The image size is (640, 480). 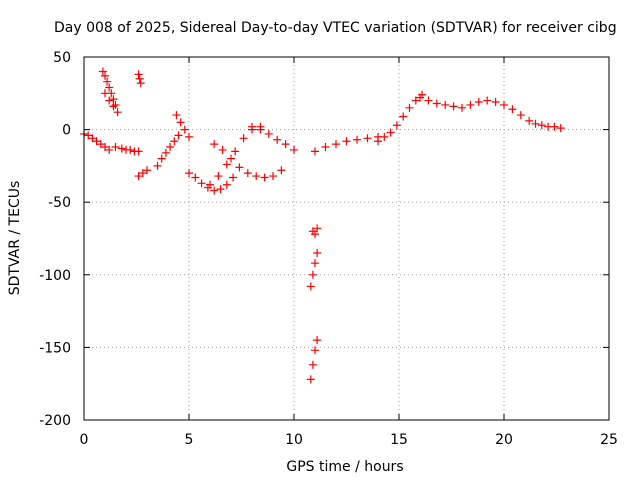 What do you see at coordinates (55, 276) in the screenshot?
I see `y-tick-label: -100` at bounding box center [55, 276].